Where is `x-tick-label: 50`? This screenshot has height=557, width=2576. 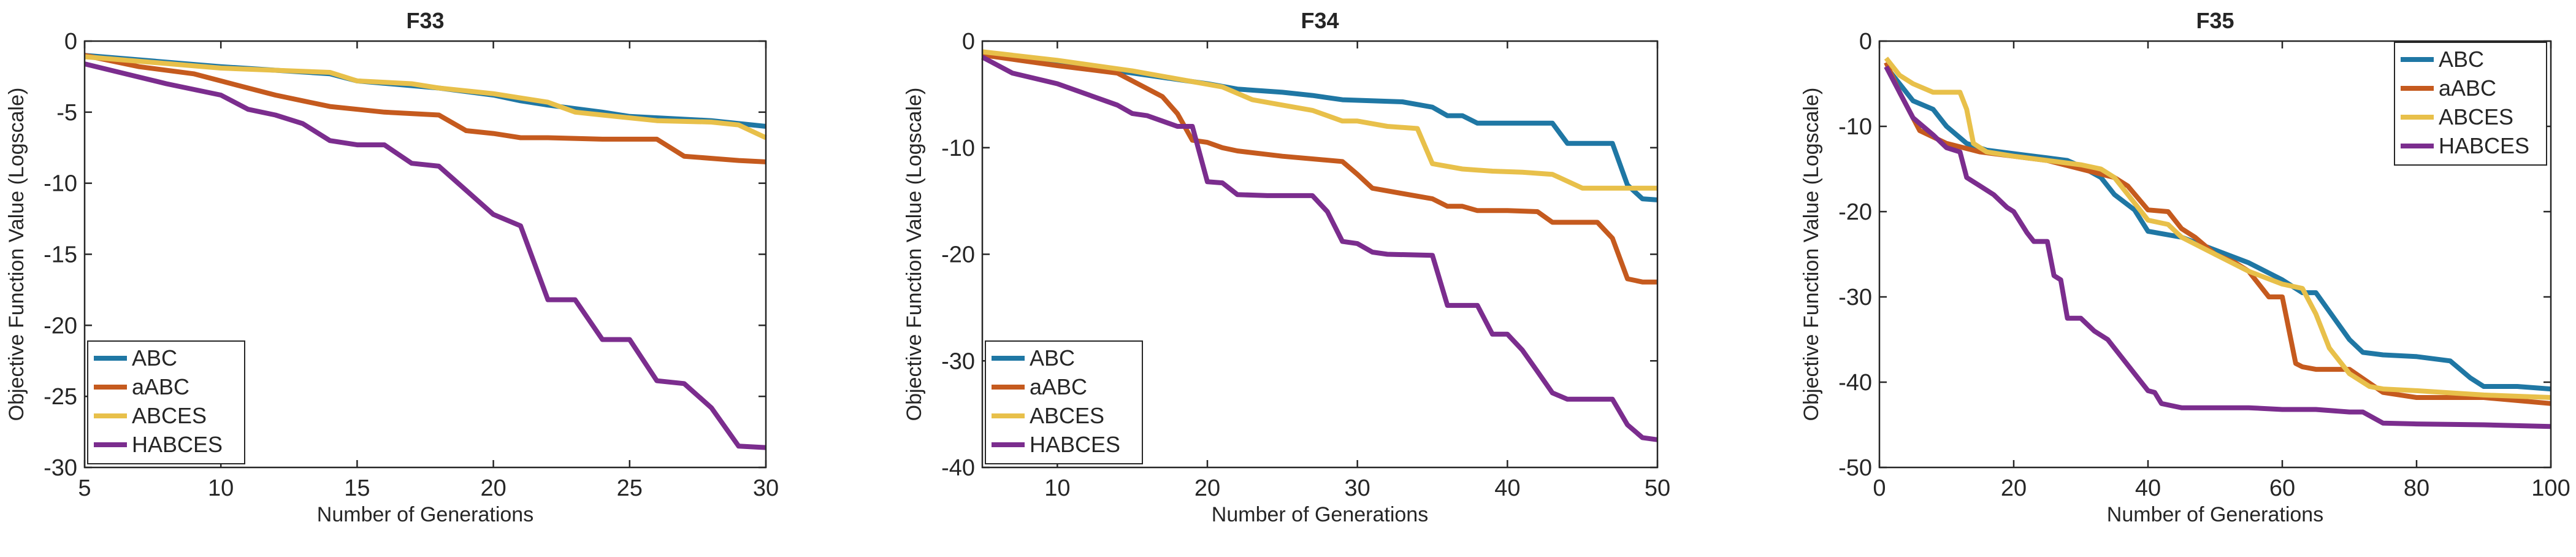 x-tick-label: 50 is located at coordinates (1657, 488).